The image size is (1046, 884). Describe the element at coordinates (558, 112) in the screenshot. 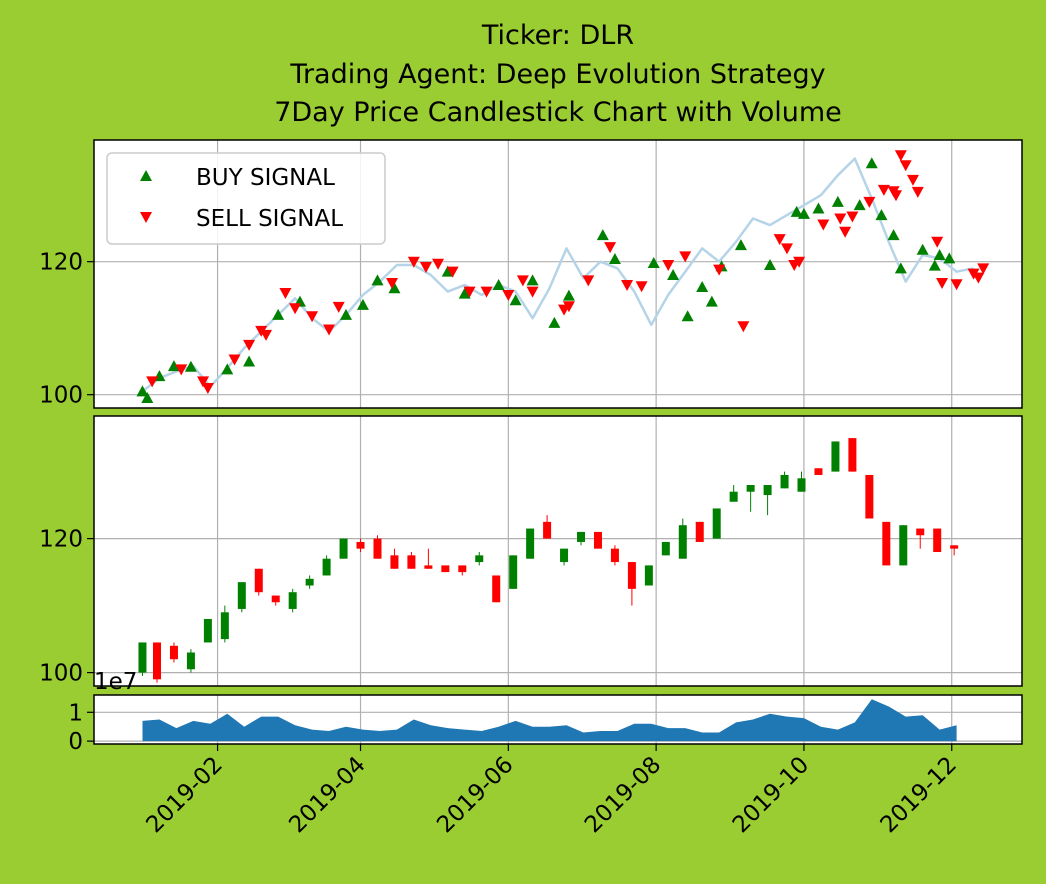

I see `title-line-3: 7Day Price Candlestick Chart with Volume` at that location.